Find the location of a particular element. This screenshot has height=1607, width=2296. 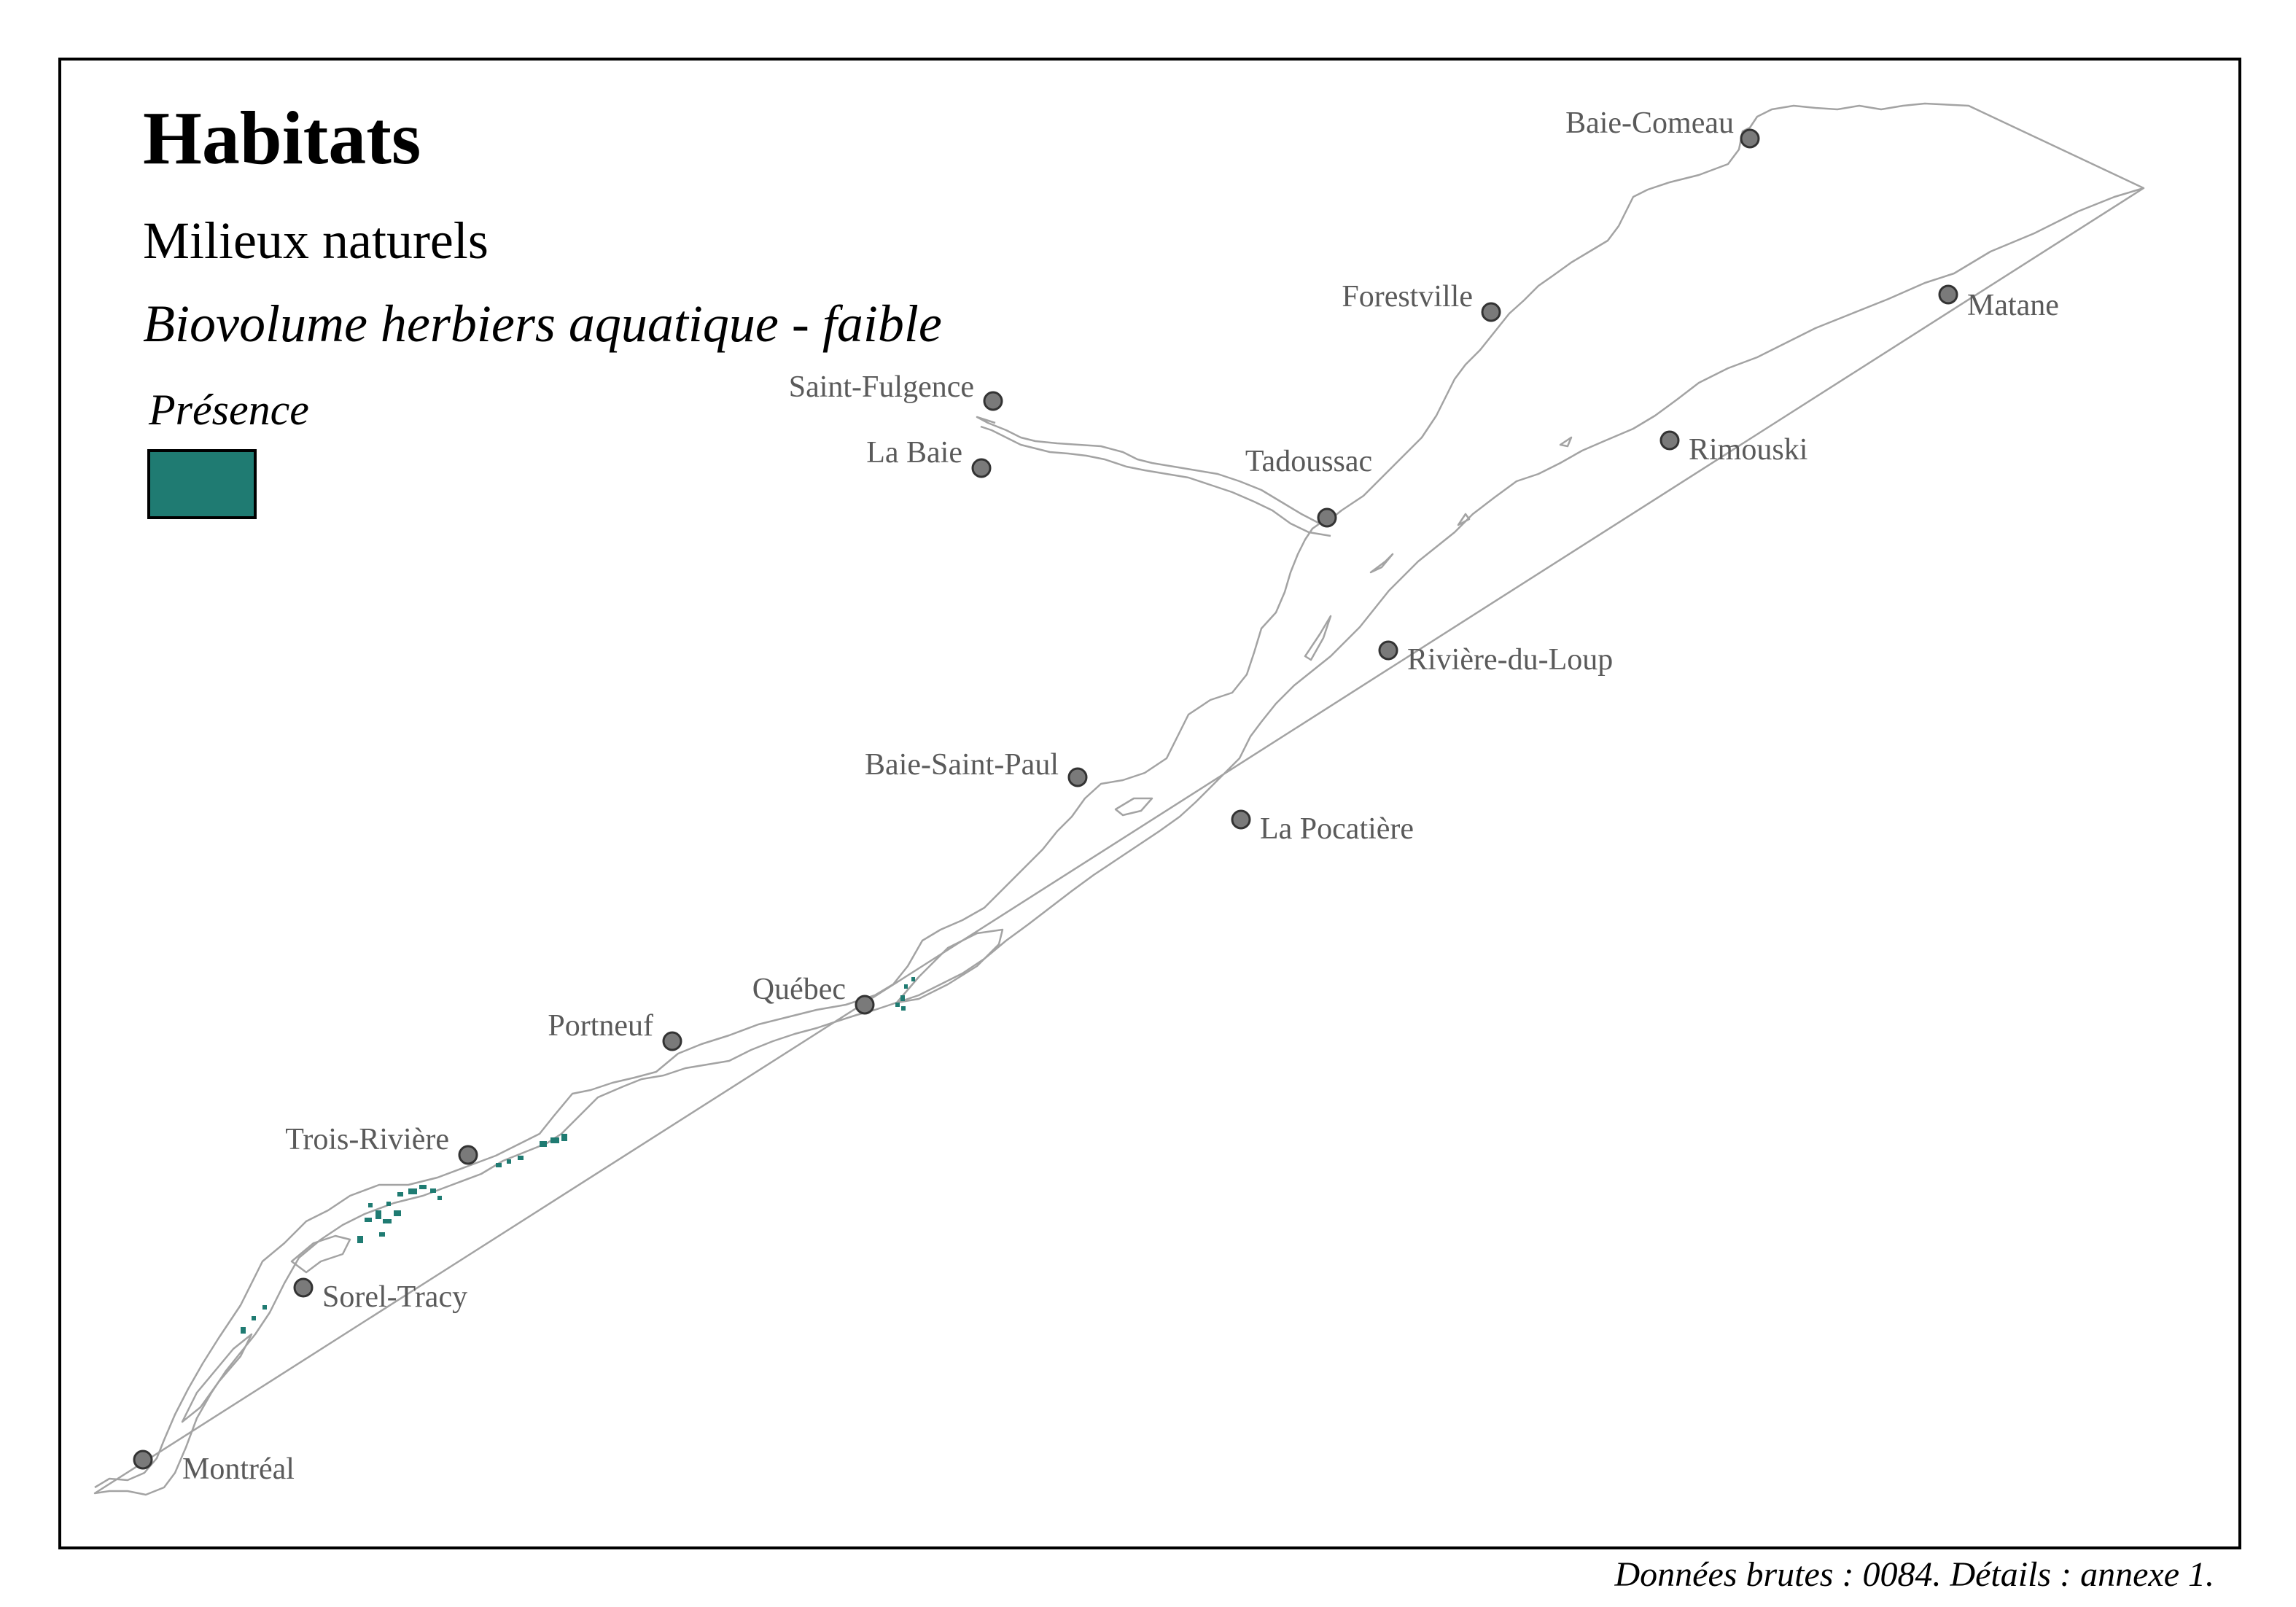

city-label-matane: Matane is located at coordinates (2013, 305).